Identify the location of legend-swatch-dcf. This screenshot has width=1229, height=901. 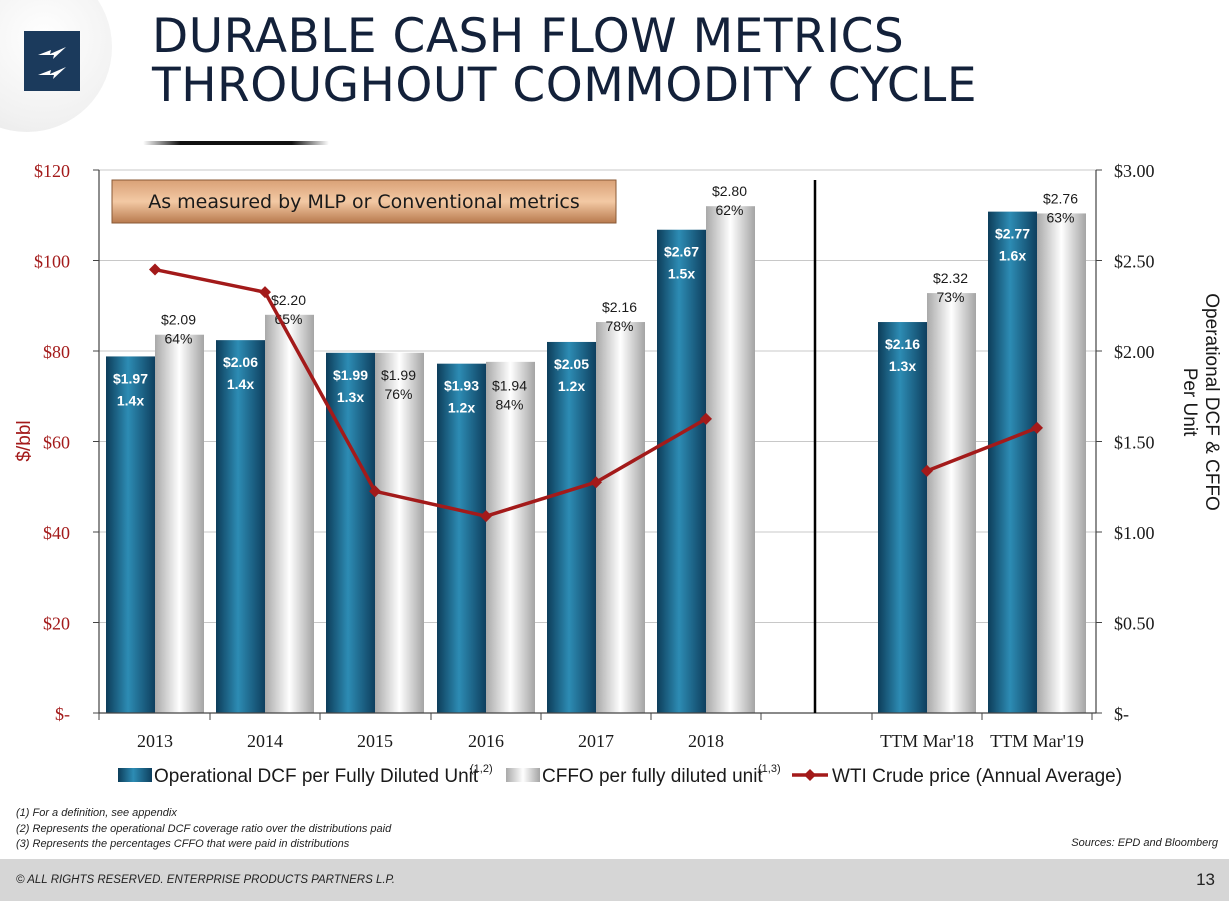
(135, 775).